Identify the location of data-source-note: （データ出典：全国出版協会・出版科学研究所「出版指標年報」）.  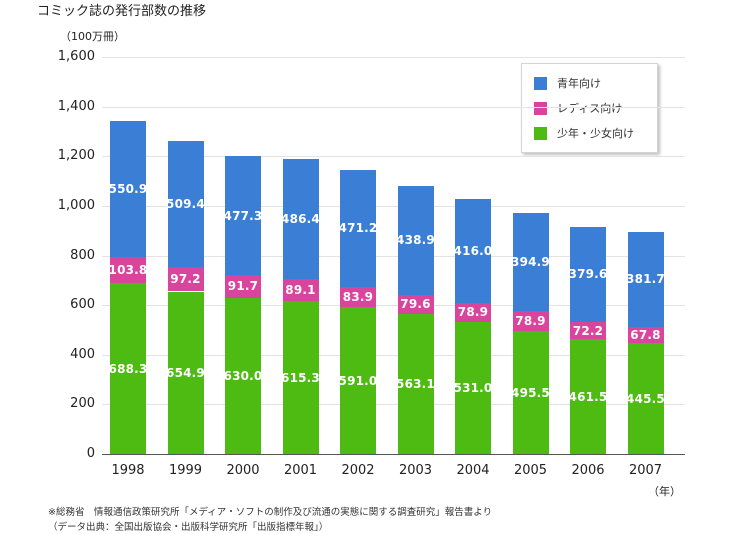
(188, 527).